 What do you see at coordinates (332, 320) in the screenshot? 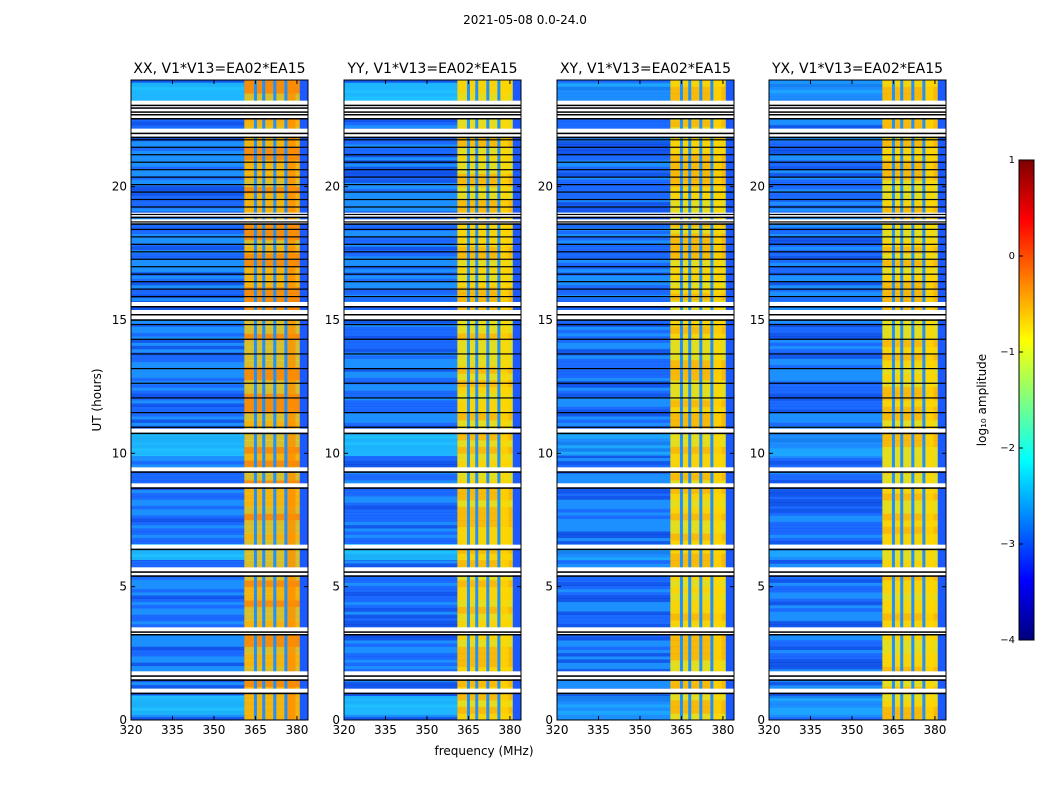
I see `y-tick-label: 15` at bounding box center [332, 320].